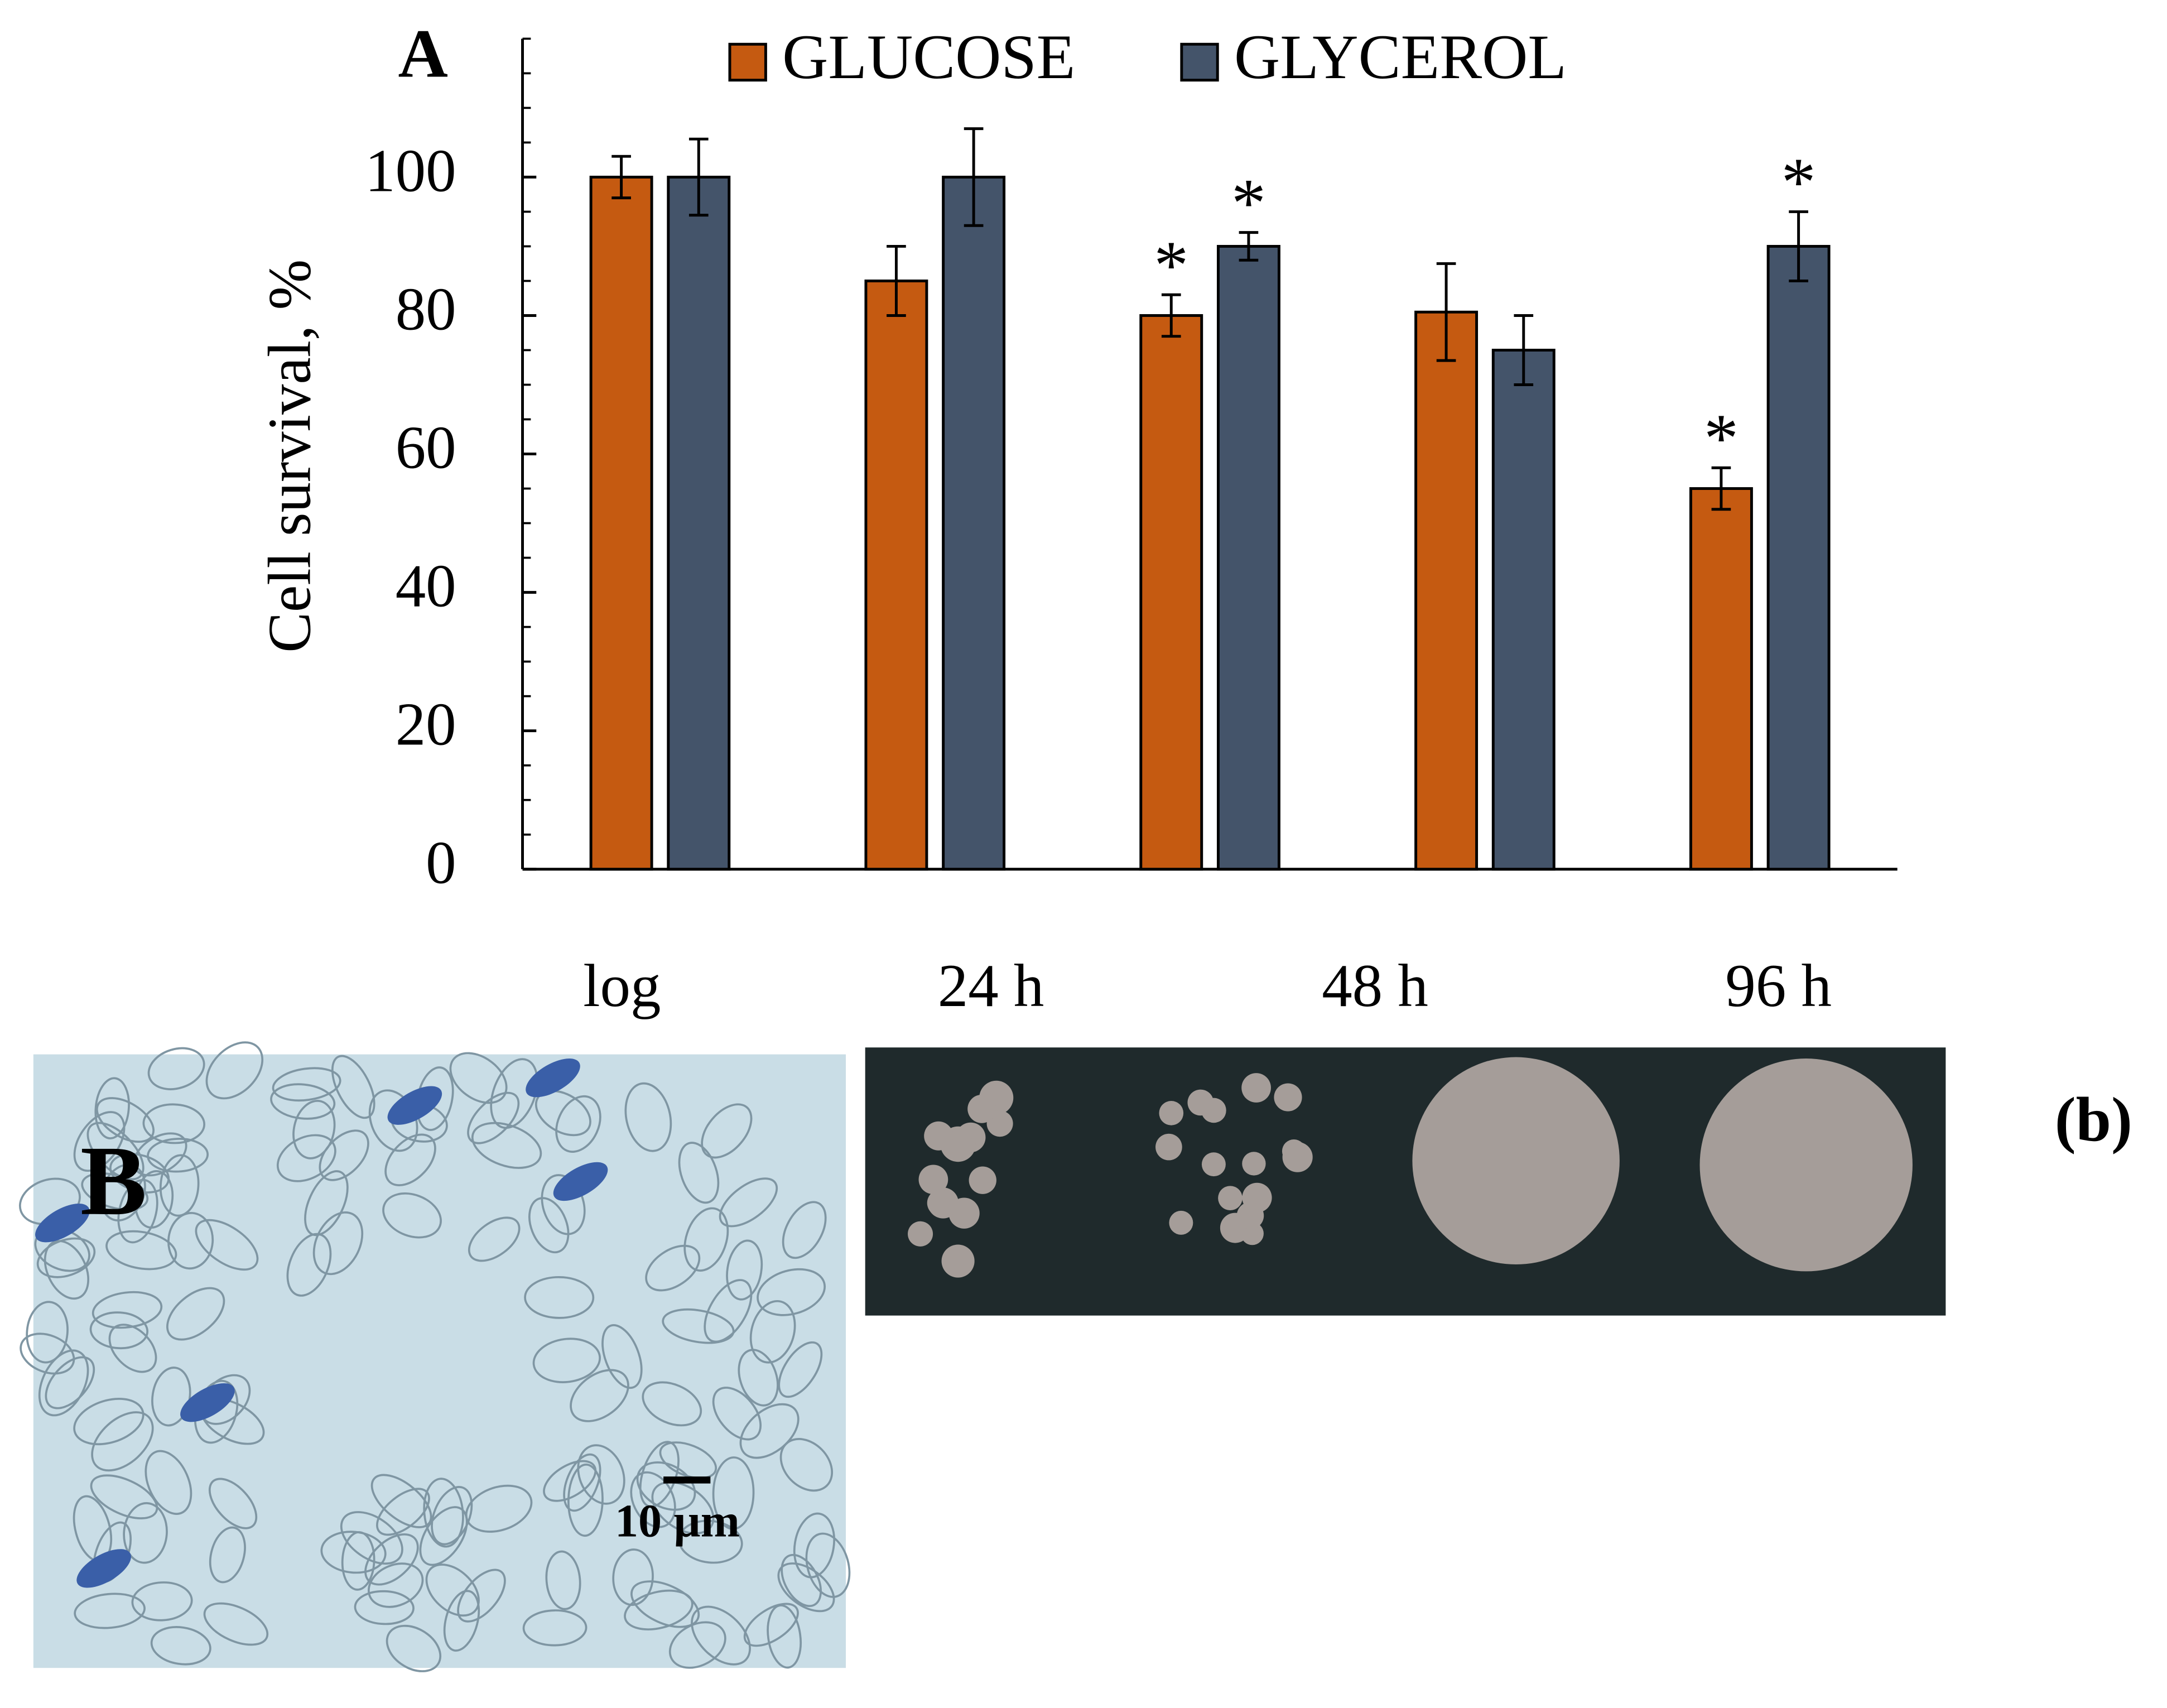 This screenshot has width=2167, height=1708. What do you see at coordinates (441, 863) in the screenshot?
I see `y-tick-label: 0` at bounding box center [441, 863].